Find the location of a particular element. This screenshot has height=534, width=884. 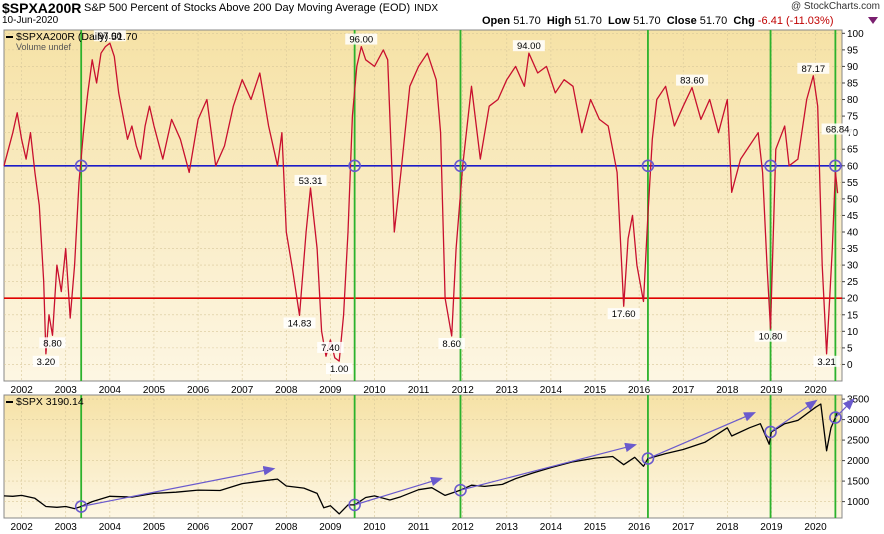

x-tick-label: 2015 is located at coordinates (595, 390).